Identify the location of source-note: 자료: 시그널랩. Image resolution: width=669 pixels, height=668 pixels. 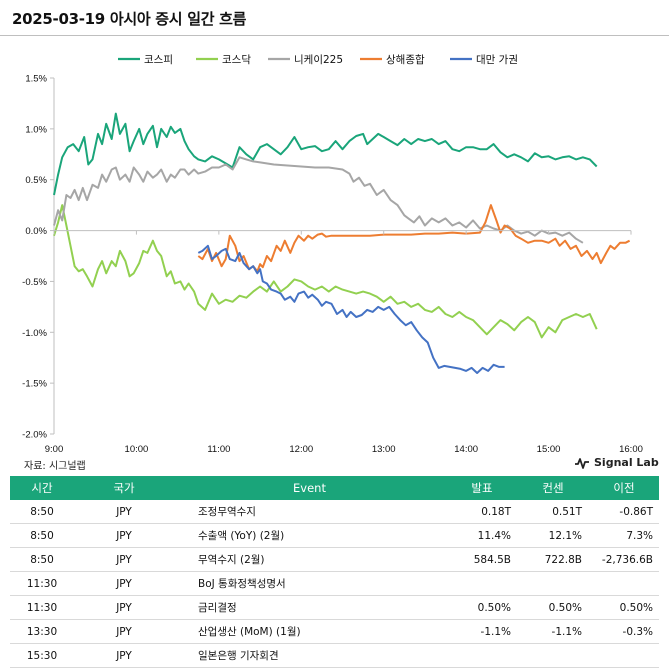
(55, 466).